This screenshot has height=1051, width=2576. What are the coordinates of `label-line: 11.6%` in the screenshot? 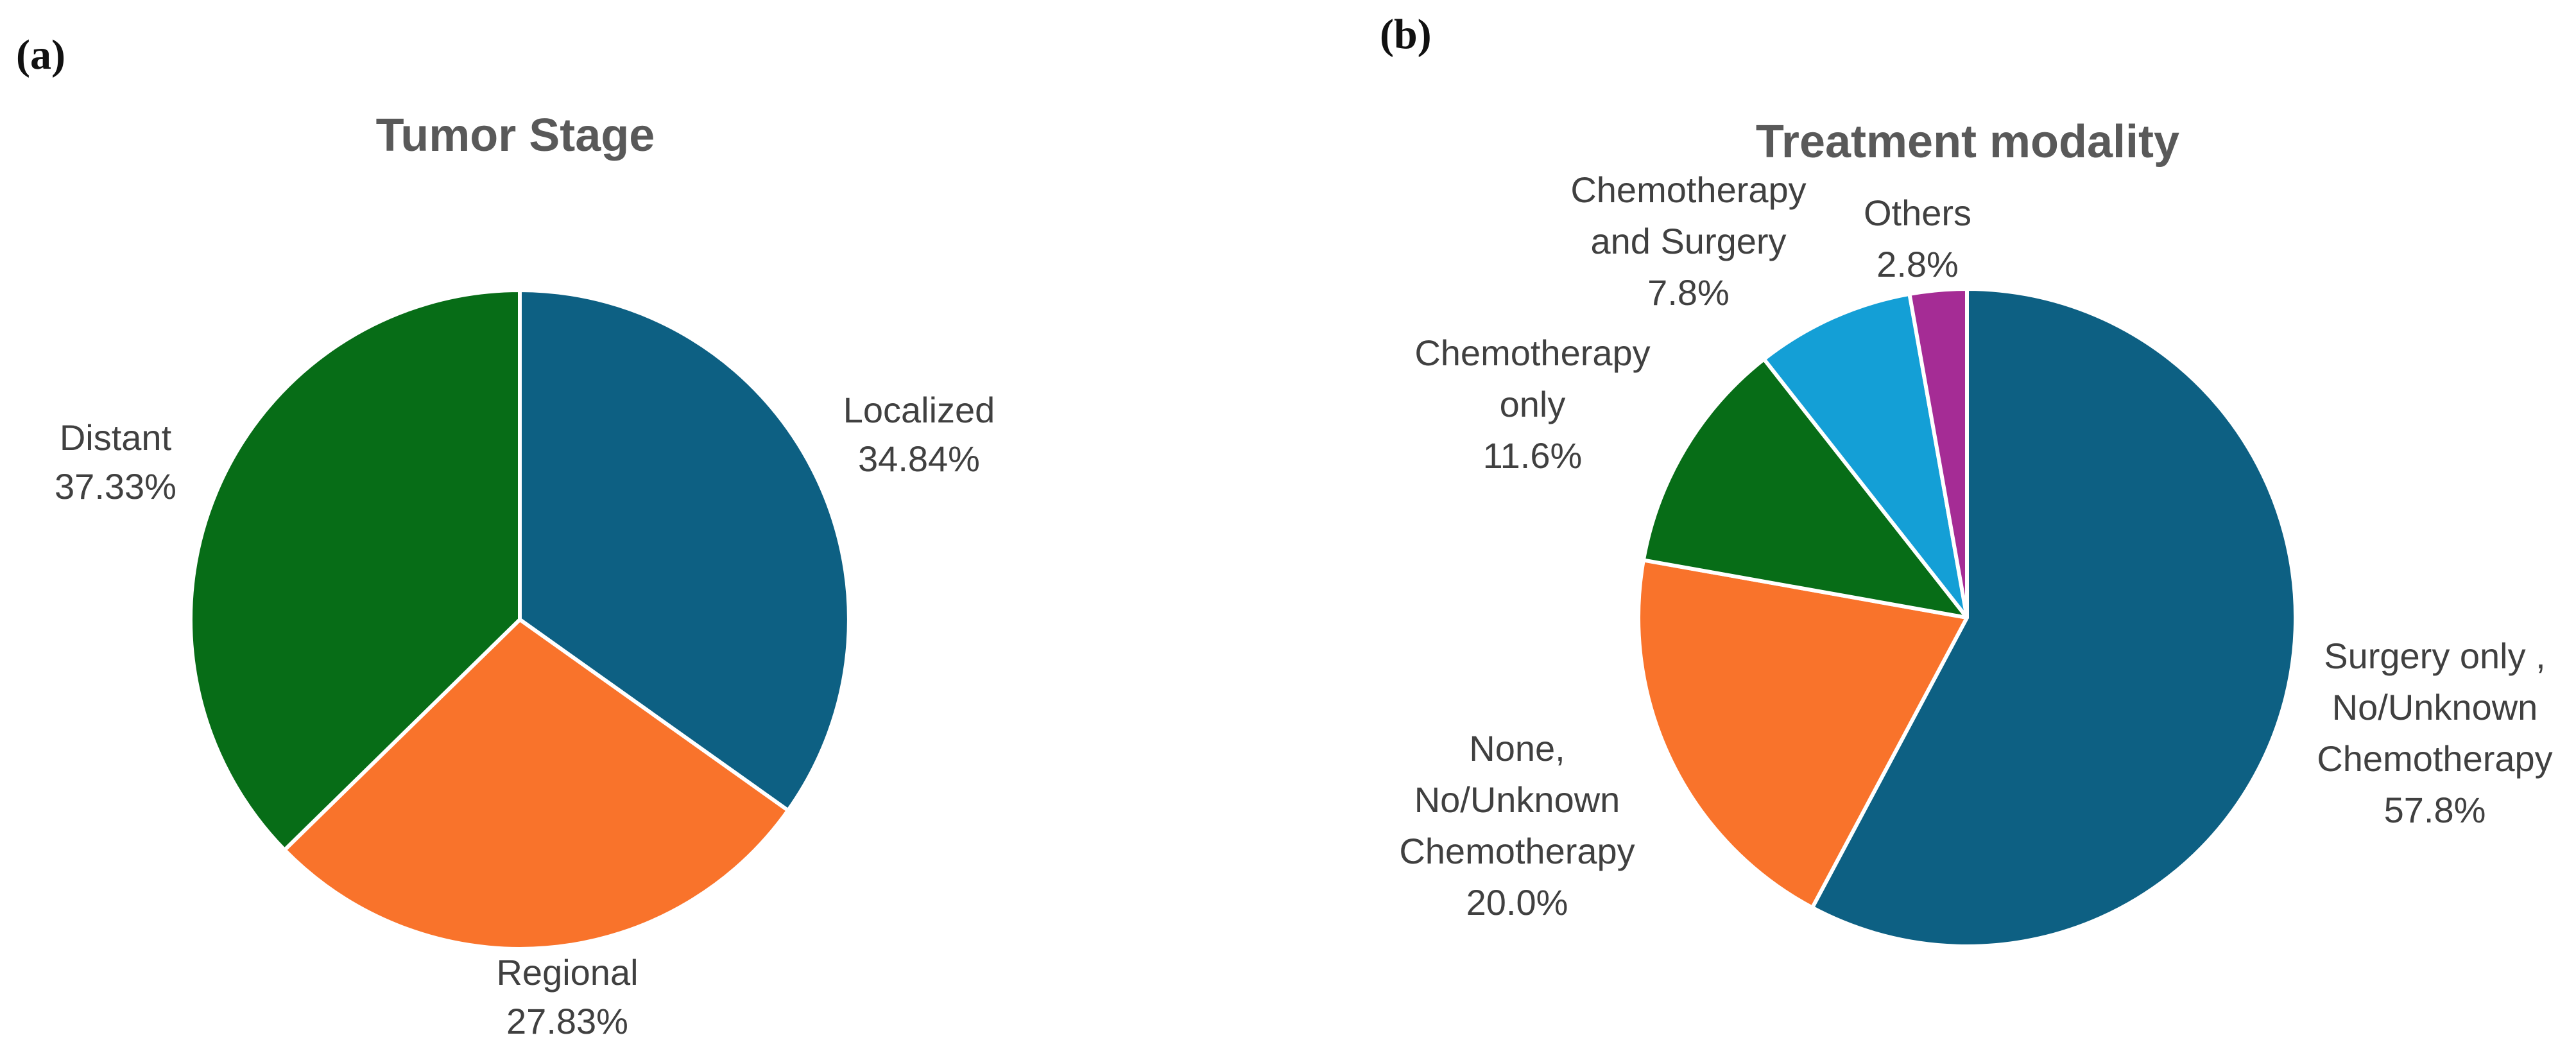 It's located at (1532, 455).